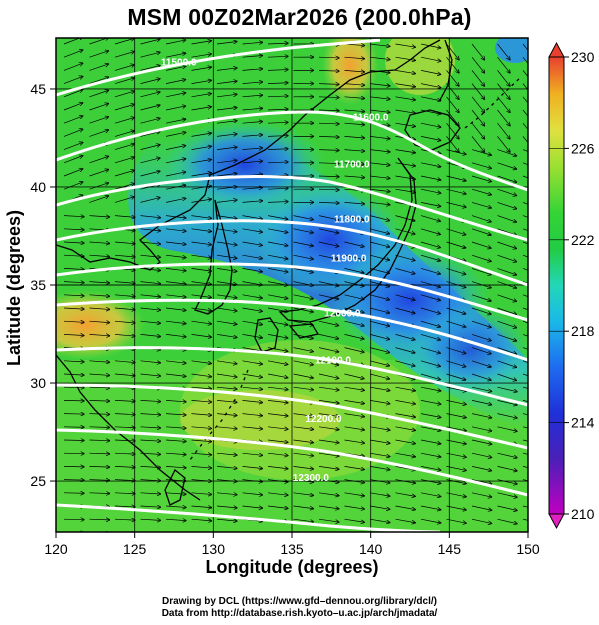 This screenshot has width=599, height=625. What do you see at coordinates (333, 360) in the screenshot?
I see `contour-label: 12100.0` at bounding box center [333, 360].